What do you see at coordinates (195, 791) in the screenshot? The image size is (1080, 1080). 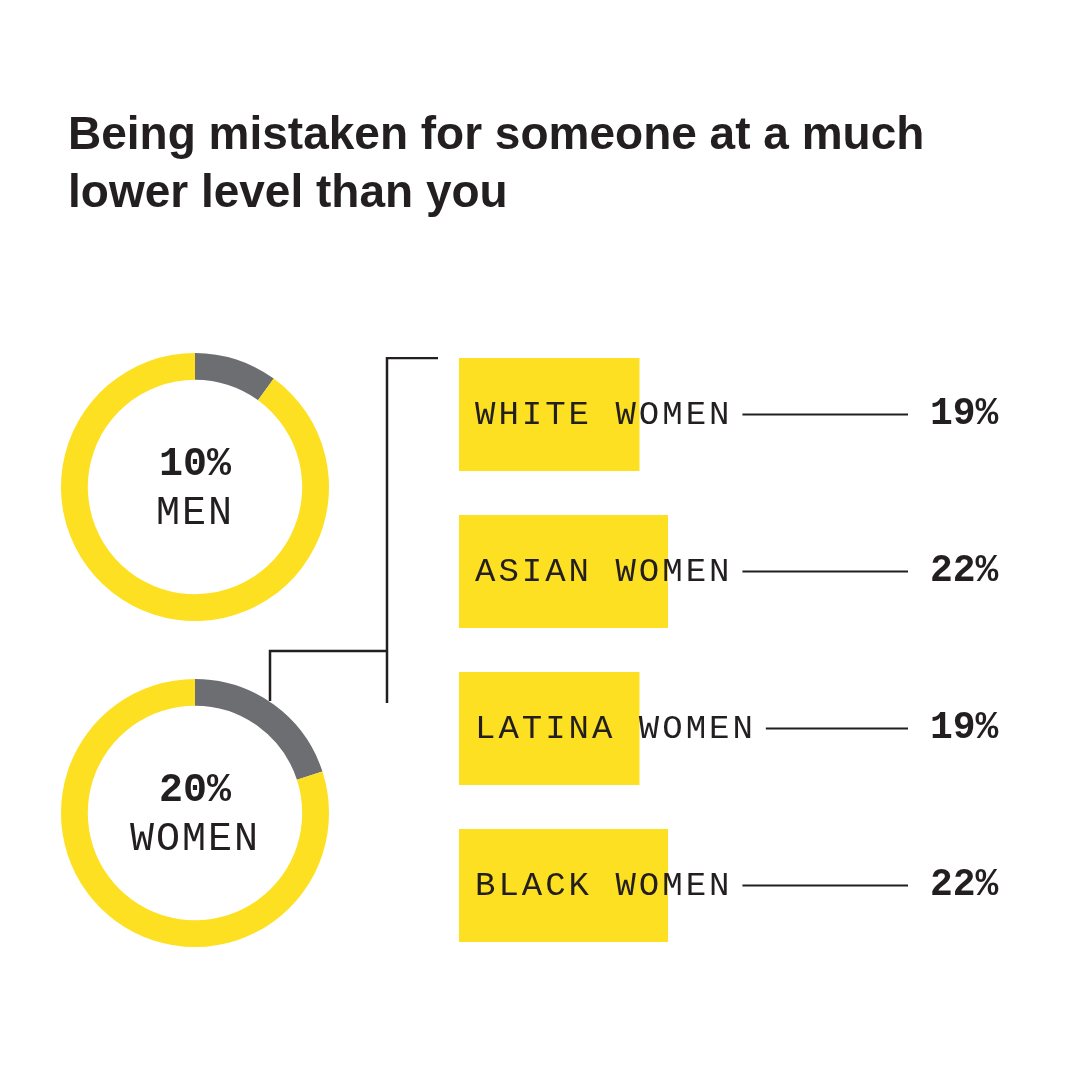 I see `data-label: 20%` at bounding box center [195, 791].